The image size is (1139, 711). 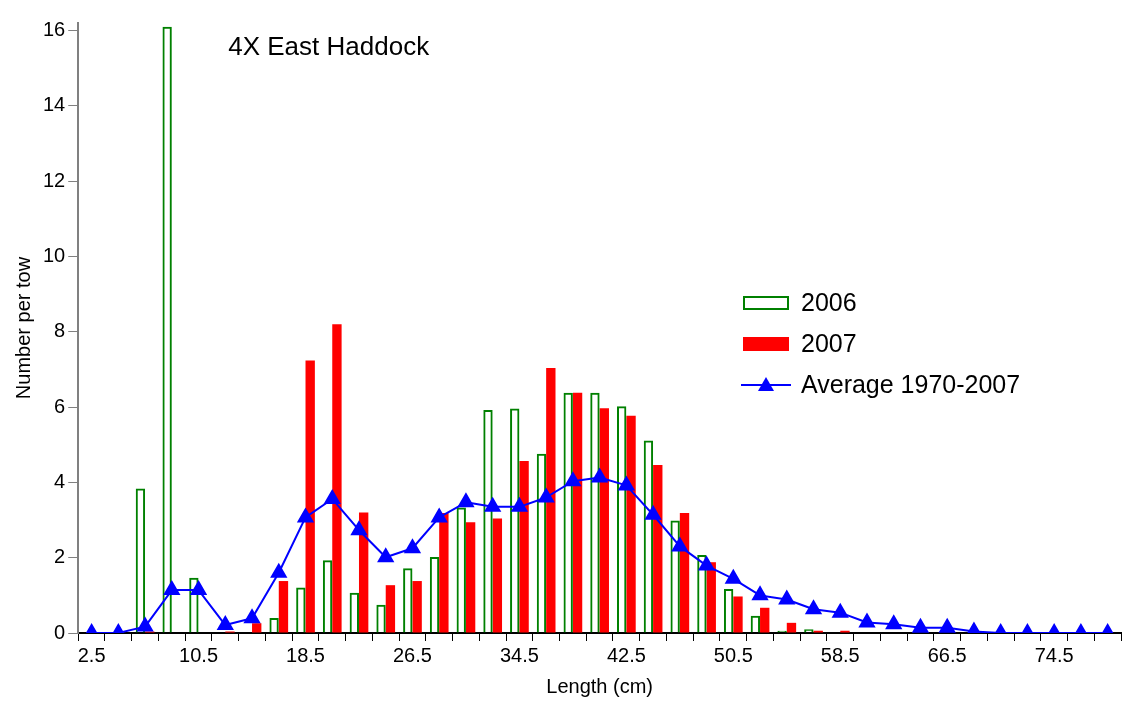 I want to click on x-tick-label: 10.5, so click(x=199, y=654).